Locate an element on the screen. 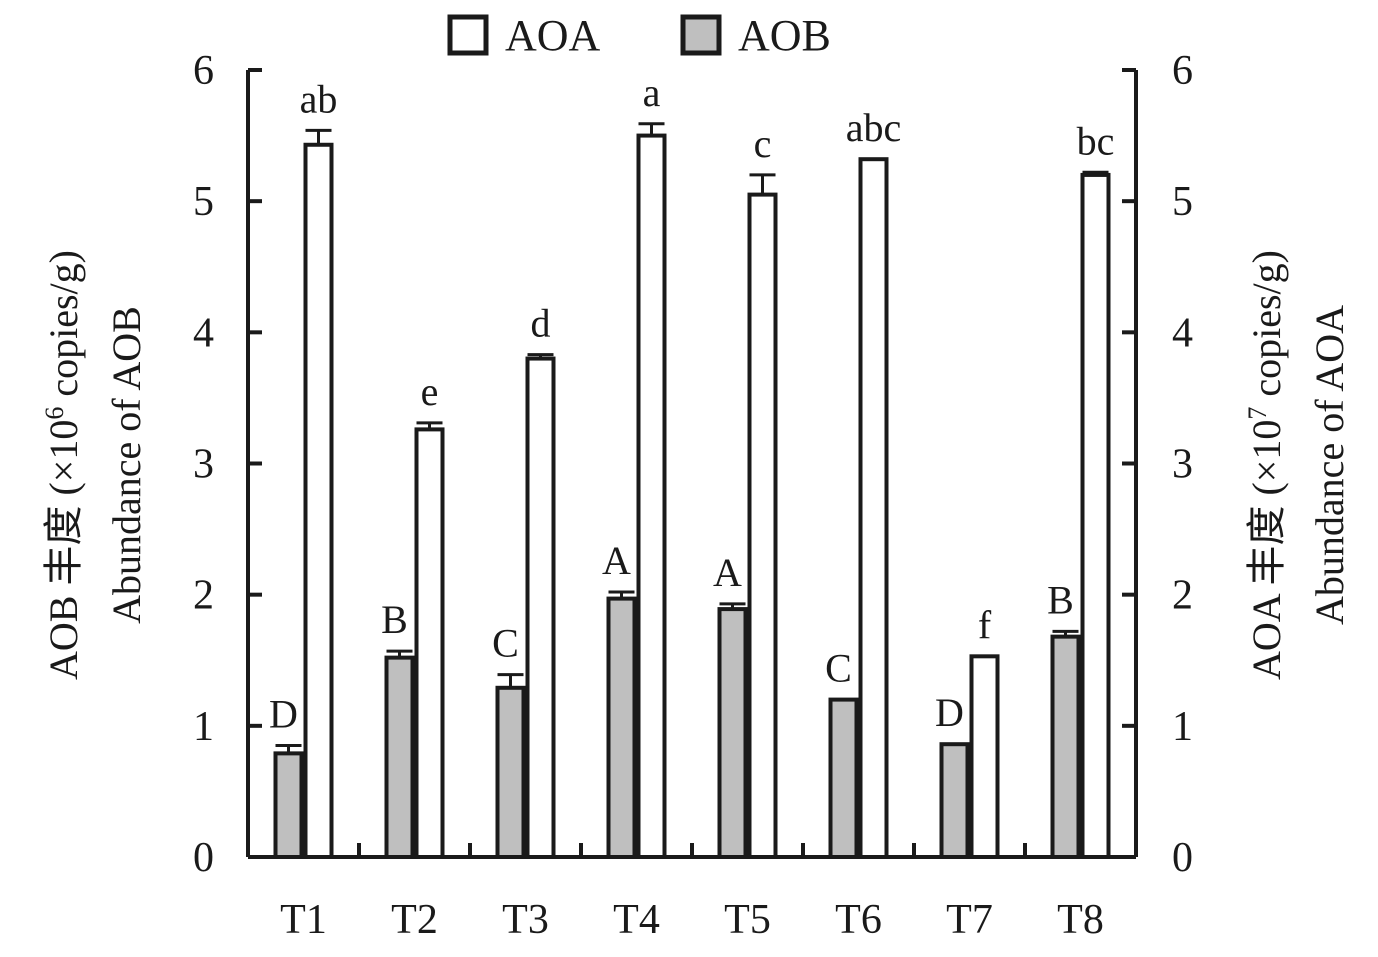 This screenshot has width=1378, height=957. letter-aob-t1: D is located at coordinates (283, 714).